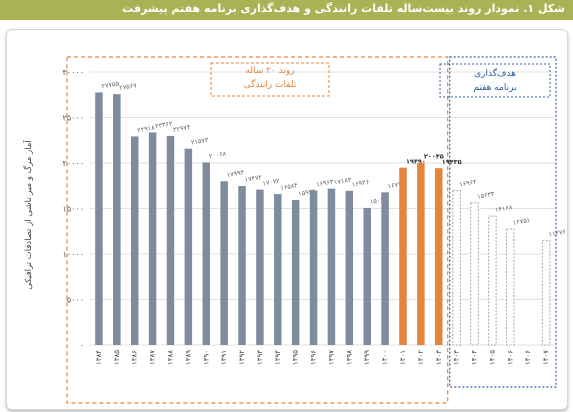 Image resolution: width=573 pixels, height=412 pixels. What do you see at coordinates (217, 154) in the screenshot?
I see `bar-value-label: ۲۰۰۶۸` at bounding box center [217, 154].